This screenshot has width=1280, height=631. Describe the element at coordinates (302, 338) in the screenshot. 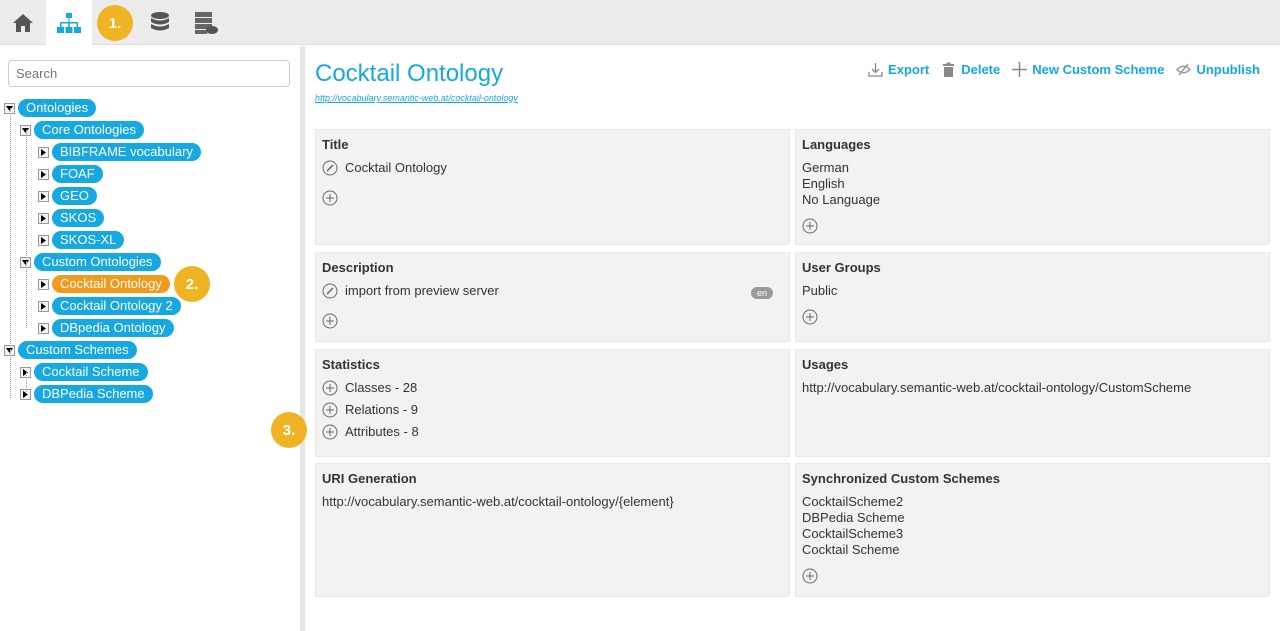

I see `sidebar-resize-handle` at that location.